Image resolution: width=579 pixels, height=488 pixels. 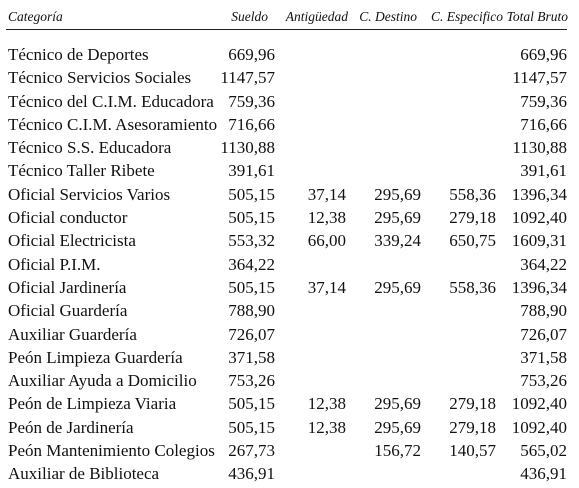 What do you see at coordinates (89, 194) in the screenshot?
I see `cell-categoria: Oficial Servicios Varios` at bounding box center [89, 194].